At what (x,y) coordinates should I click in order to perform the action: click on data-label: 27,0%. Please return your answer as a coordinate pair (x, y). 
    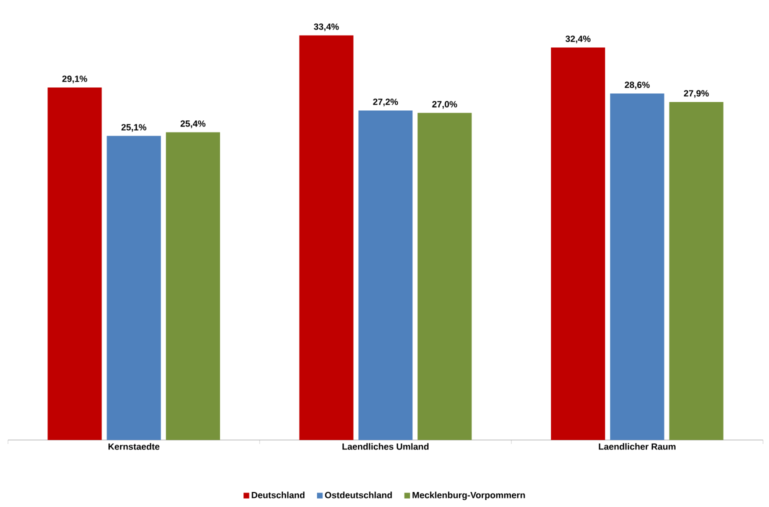
    Looking at the image, I should click on (445, 105).